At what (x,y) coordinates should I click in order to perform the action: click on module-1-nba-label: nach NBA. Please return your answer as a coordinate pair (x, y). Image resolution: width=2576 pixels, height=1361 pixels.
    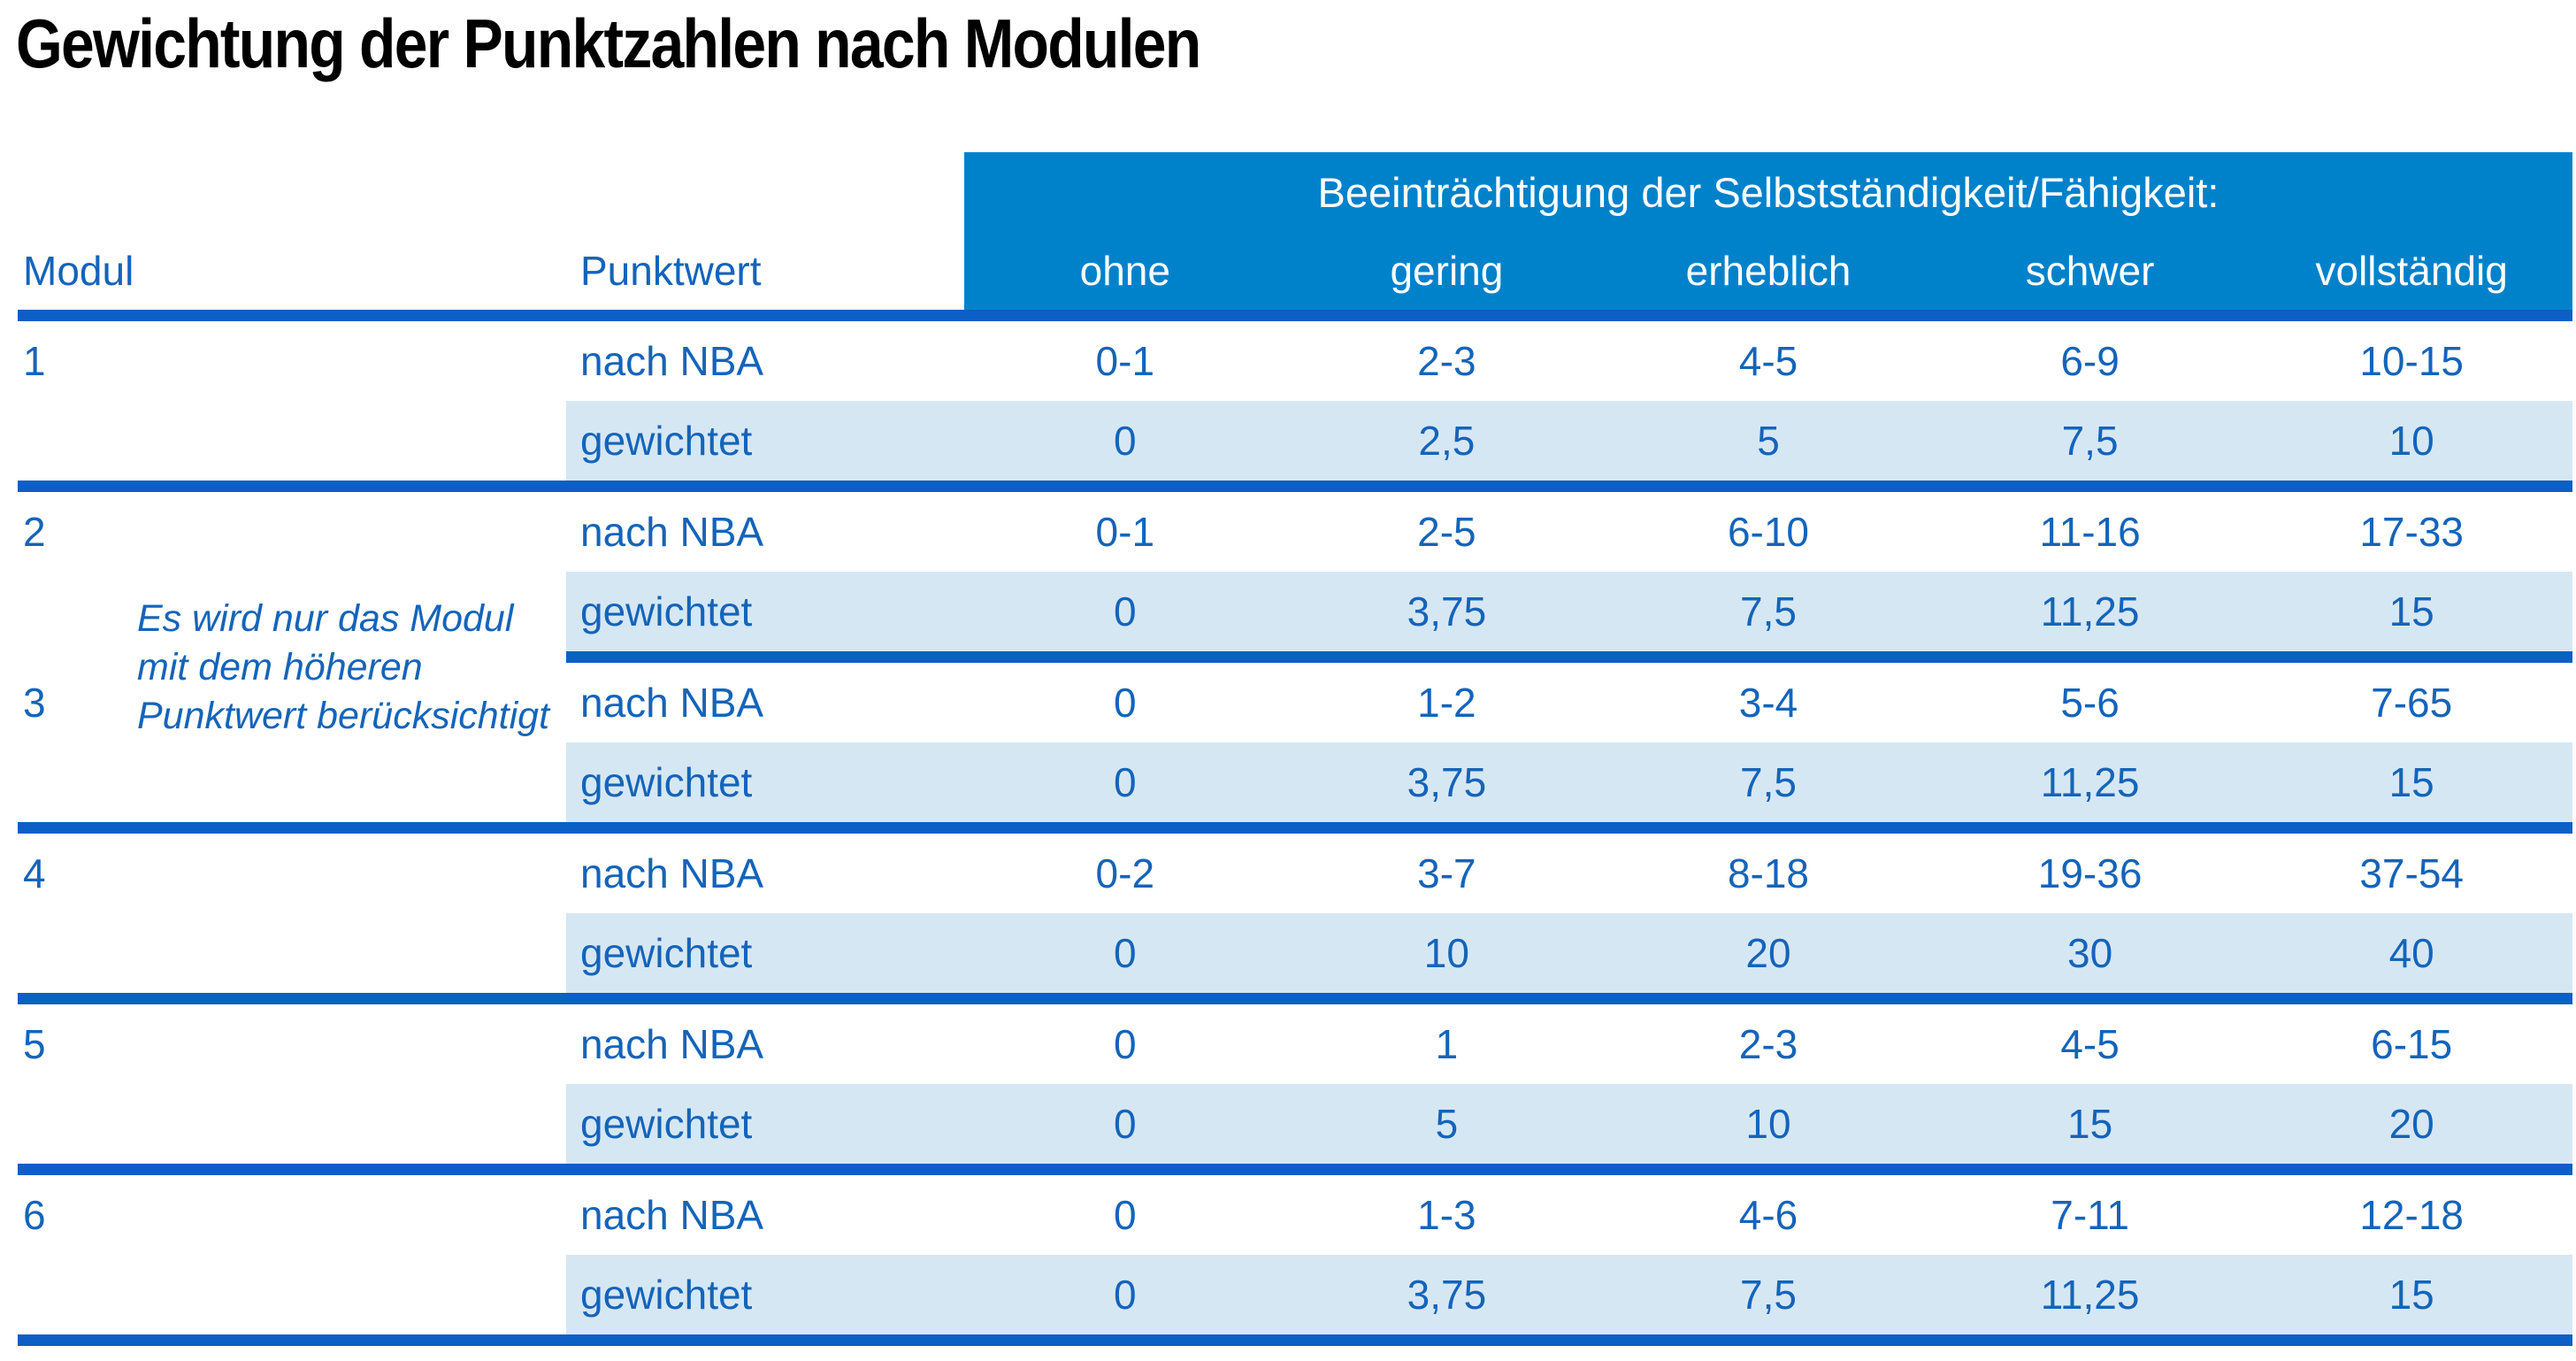
    Looking at the image, I should click on (672, 361).